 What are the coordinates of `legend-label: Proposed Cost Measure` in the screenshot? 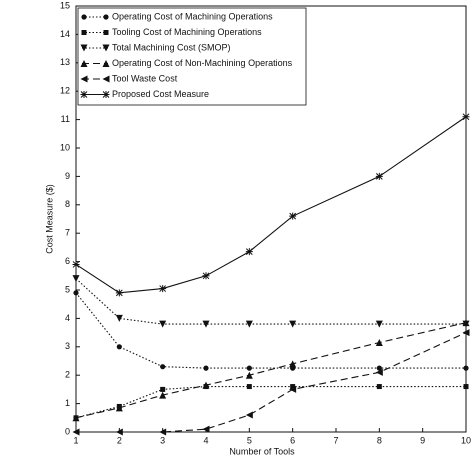 It's located at (160, 94).